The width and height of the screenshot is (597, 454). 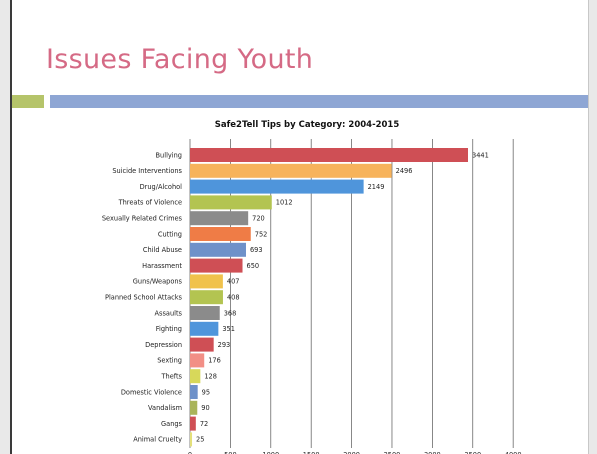 What do you see at coordinates (165, 408) in the screenshot?
I see `category-label: Vandalism` at bounding box center [165, 408].